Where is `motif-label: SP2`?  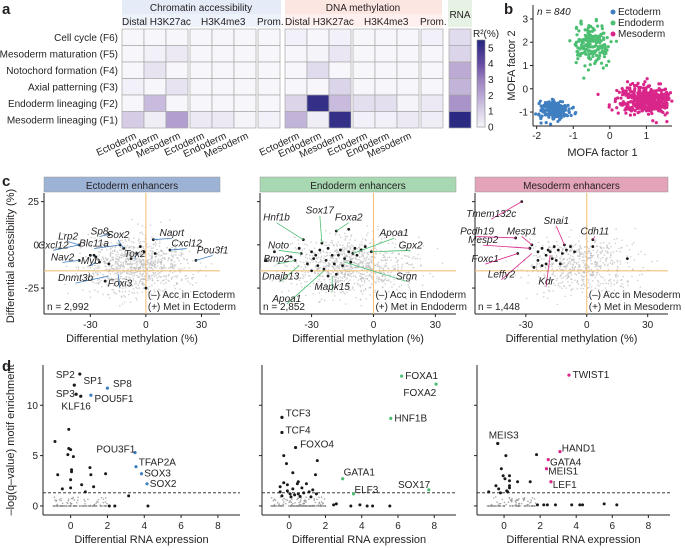 motif-label: SP2 is located at coordinates (65, 375).